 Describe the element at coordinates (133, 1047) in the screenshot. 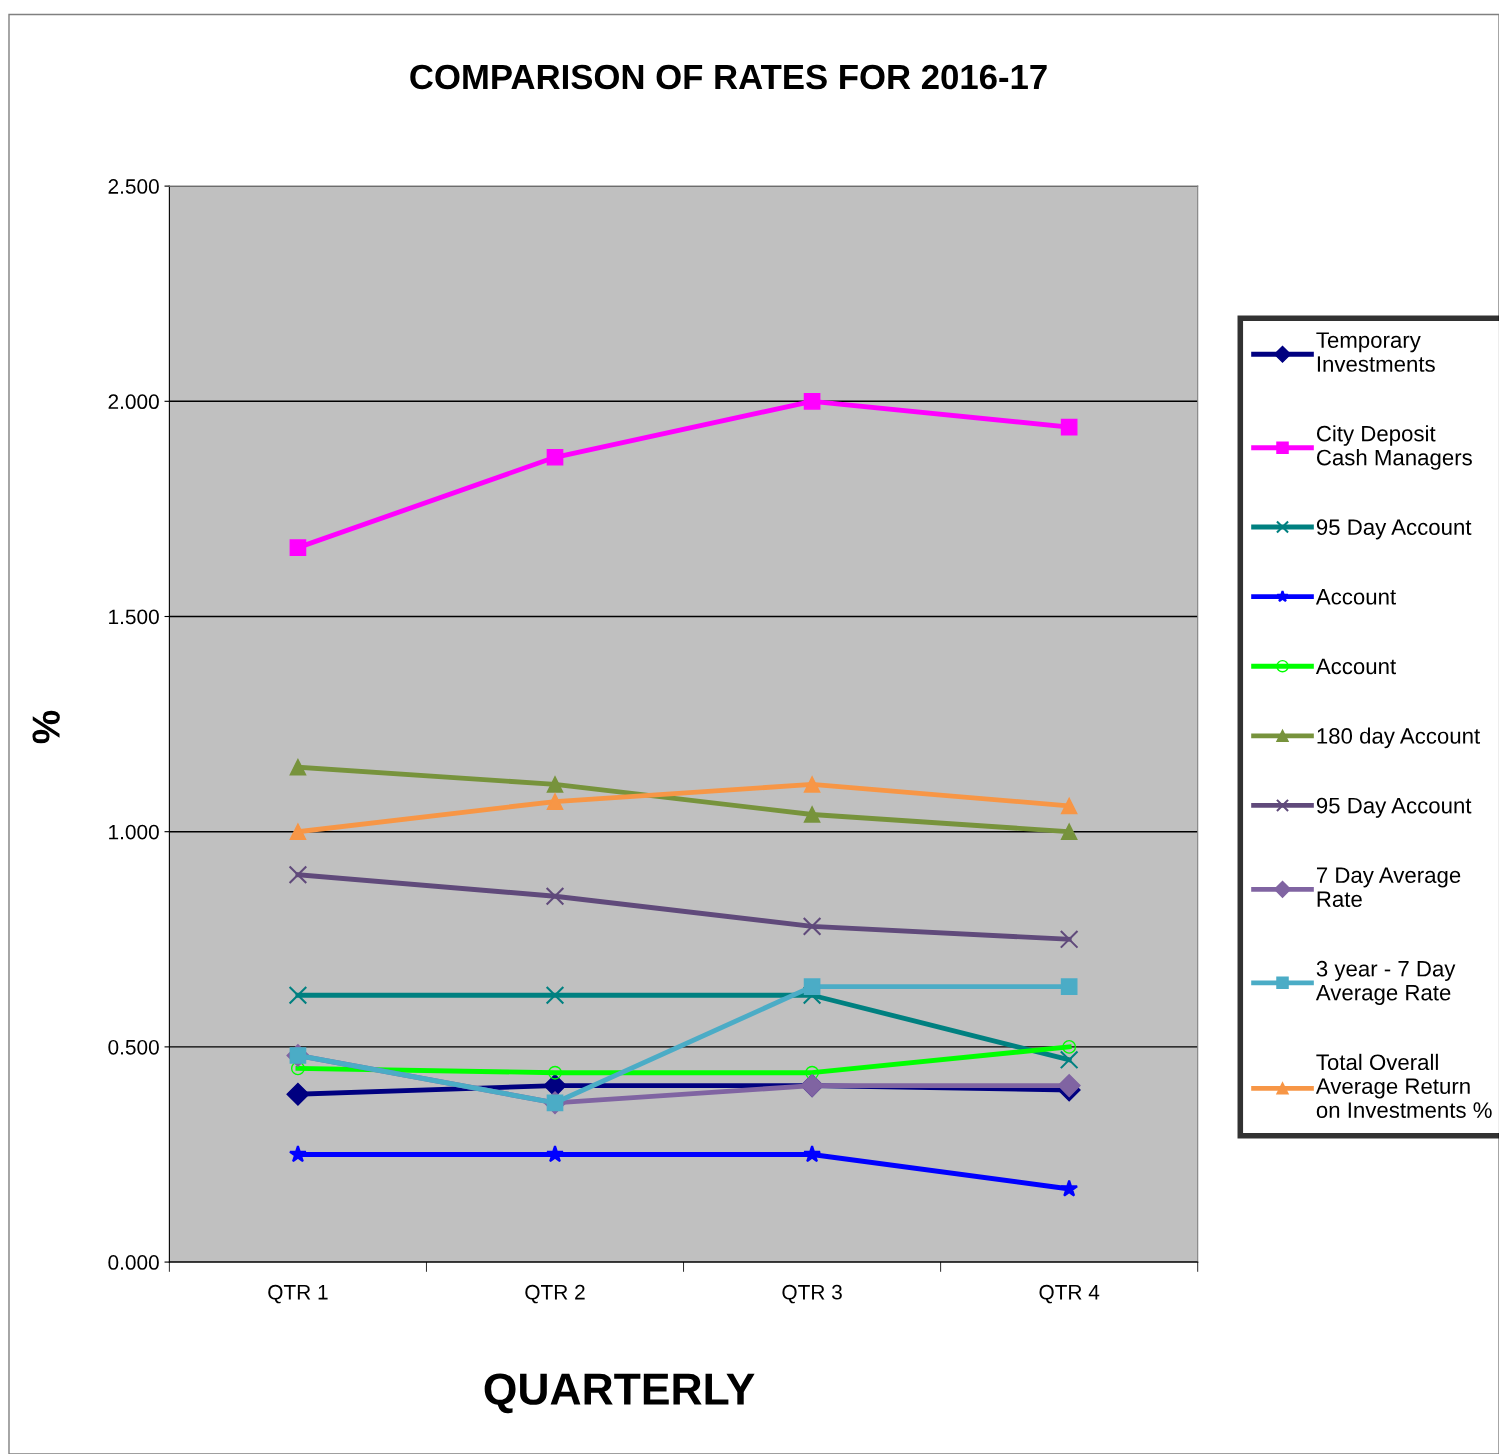

I see `y-tick-label: 0.500` at that location.